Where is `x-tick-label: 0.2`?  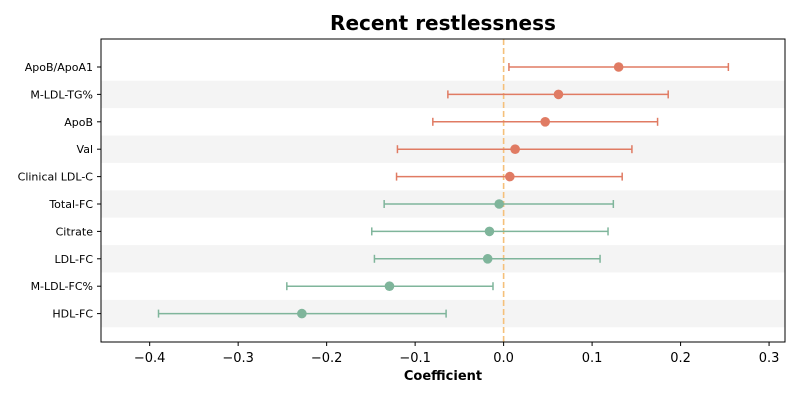
x-tick-label: 0.2 is located at coordinates (680, 358).